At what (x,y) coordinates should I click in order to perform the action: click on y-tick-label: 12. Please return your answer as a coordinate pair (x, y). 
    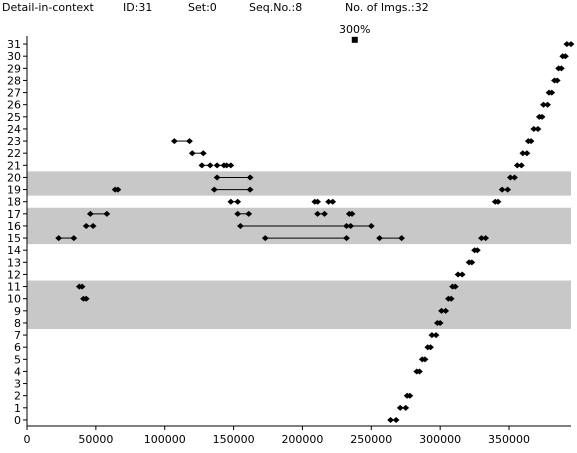
    Looking at the image, I should click on (14, 274).